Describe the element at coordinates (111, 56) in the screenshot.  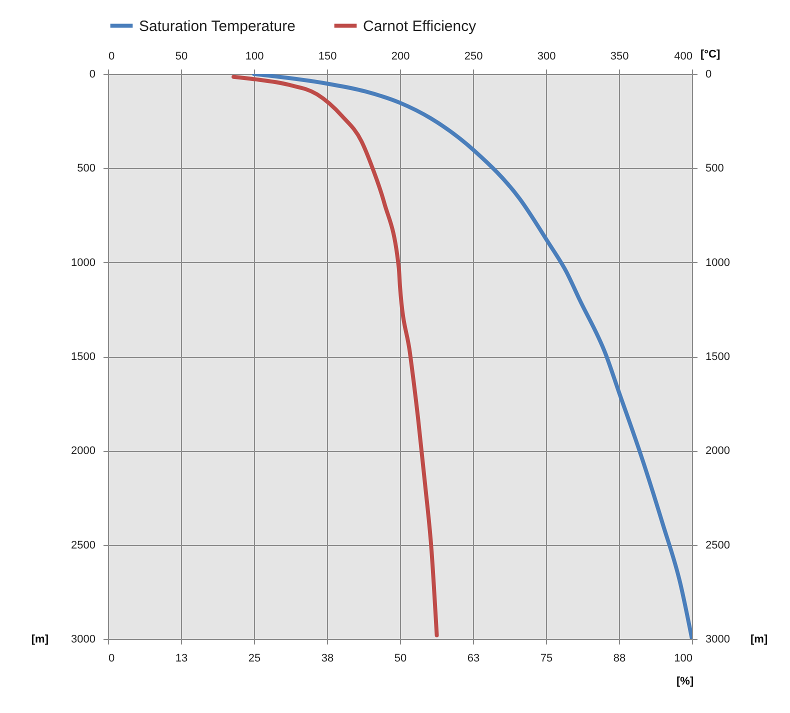
I see `x2-tick-label: 0` at that location.